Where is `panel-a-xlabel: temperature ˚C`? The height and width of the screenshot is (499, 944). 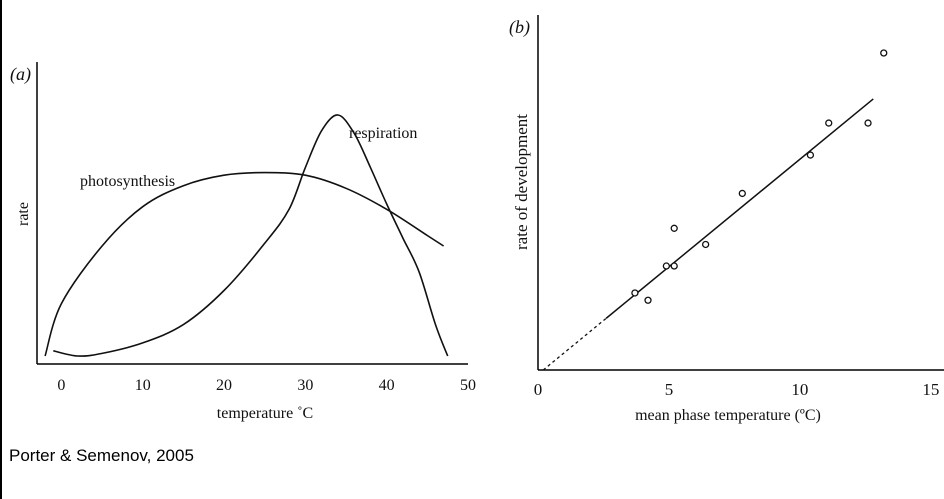
panel-a-xlabel: temperature ˚C is located at coordinates (265, 413).